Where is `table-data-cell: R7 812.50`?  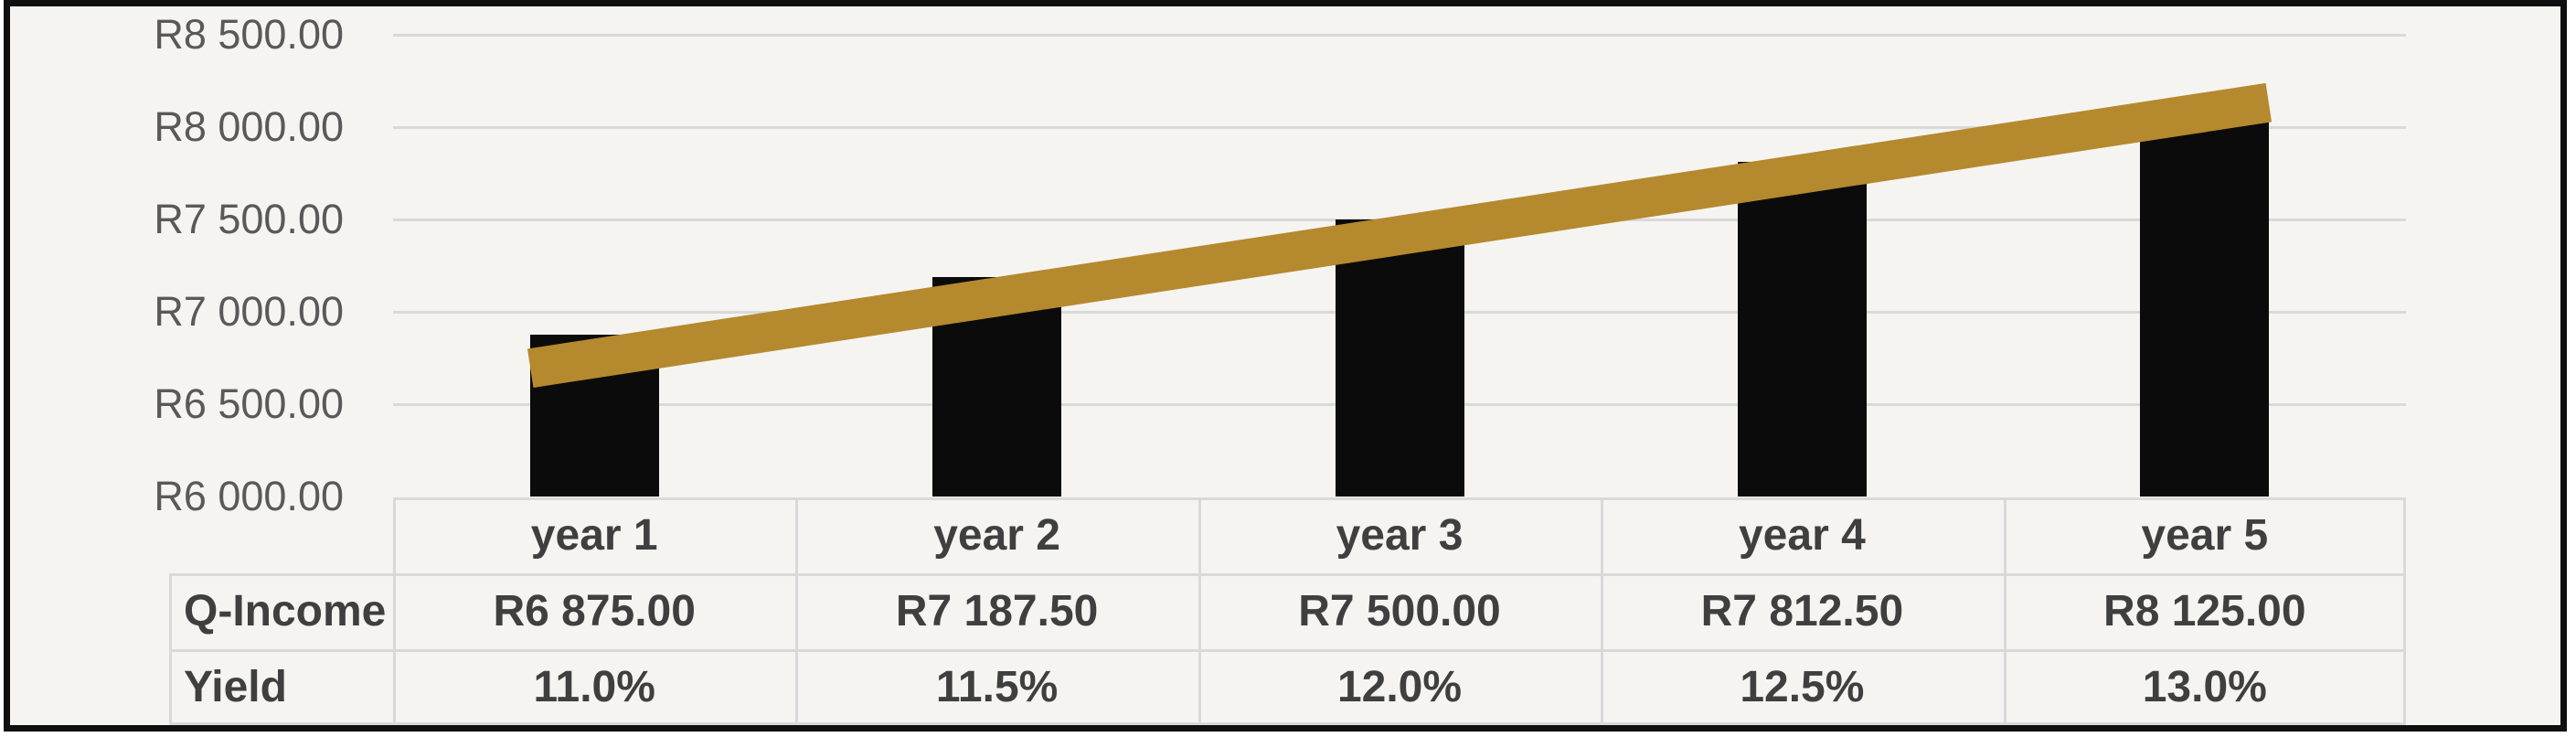
table-data-cell: R7 812.50 is located at coordinates (1802, 611).